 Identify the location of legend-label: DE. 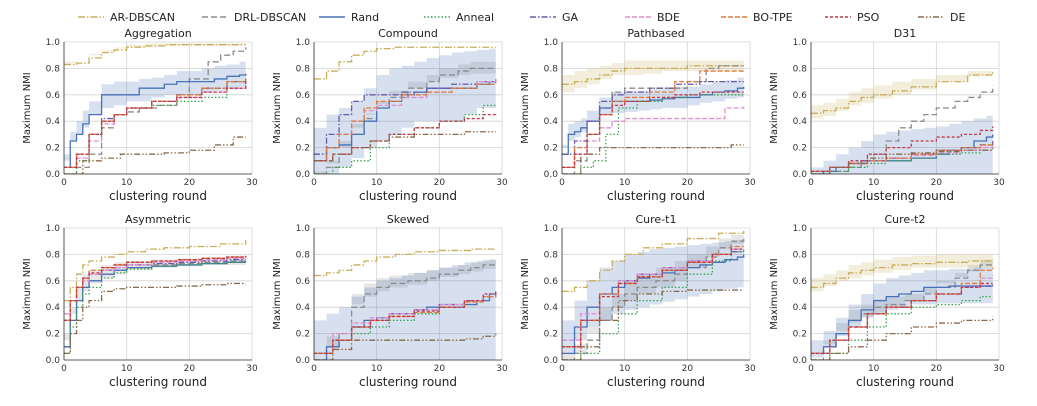
(957, 17).